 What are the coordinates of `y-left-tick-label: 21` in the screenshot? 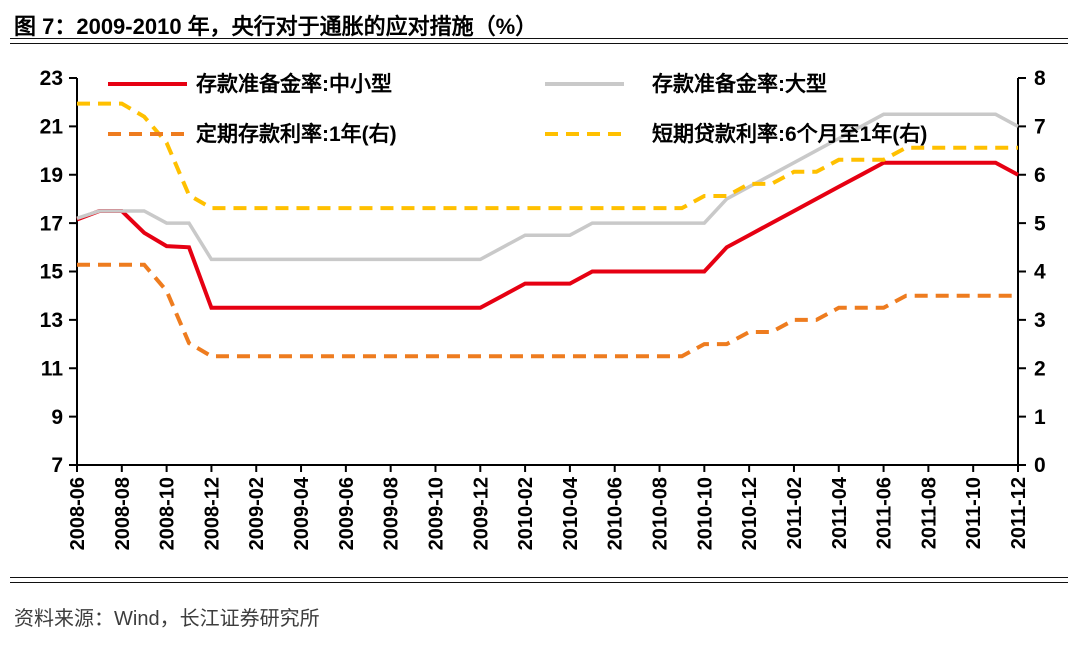 It's located at (52, 127).